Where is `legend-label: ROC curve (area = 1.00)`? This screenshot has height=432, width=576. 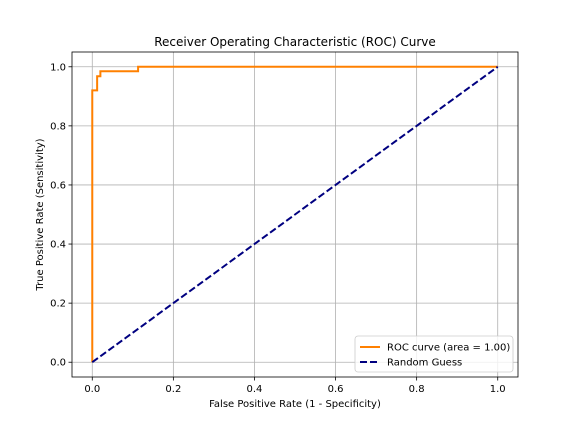
legend-label: ROC curve (area = 1.00) is located at coordinates (448, 348).